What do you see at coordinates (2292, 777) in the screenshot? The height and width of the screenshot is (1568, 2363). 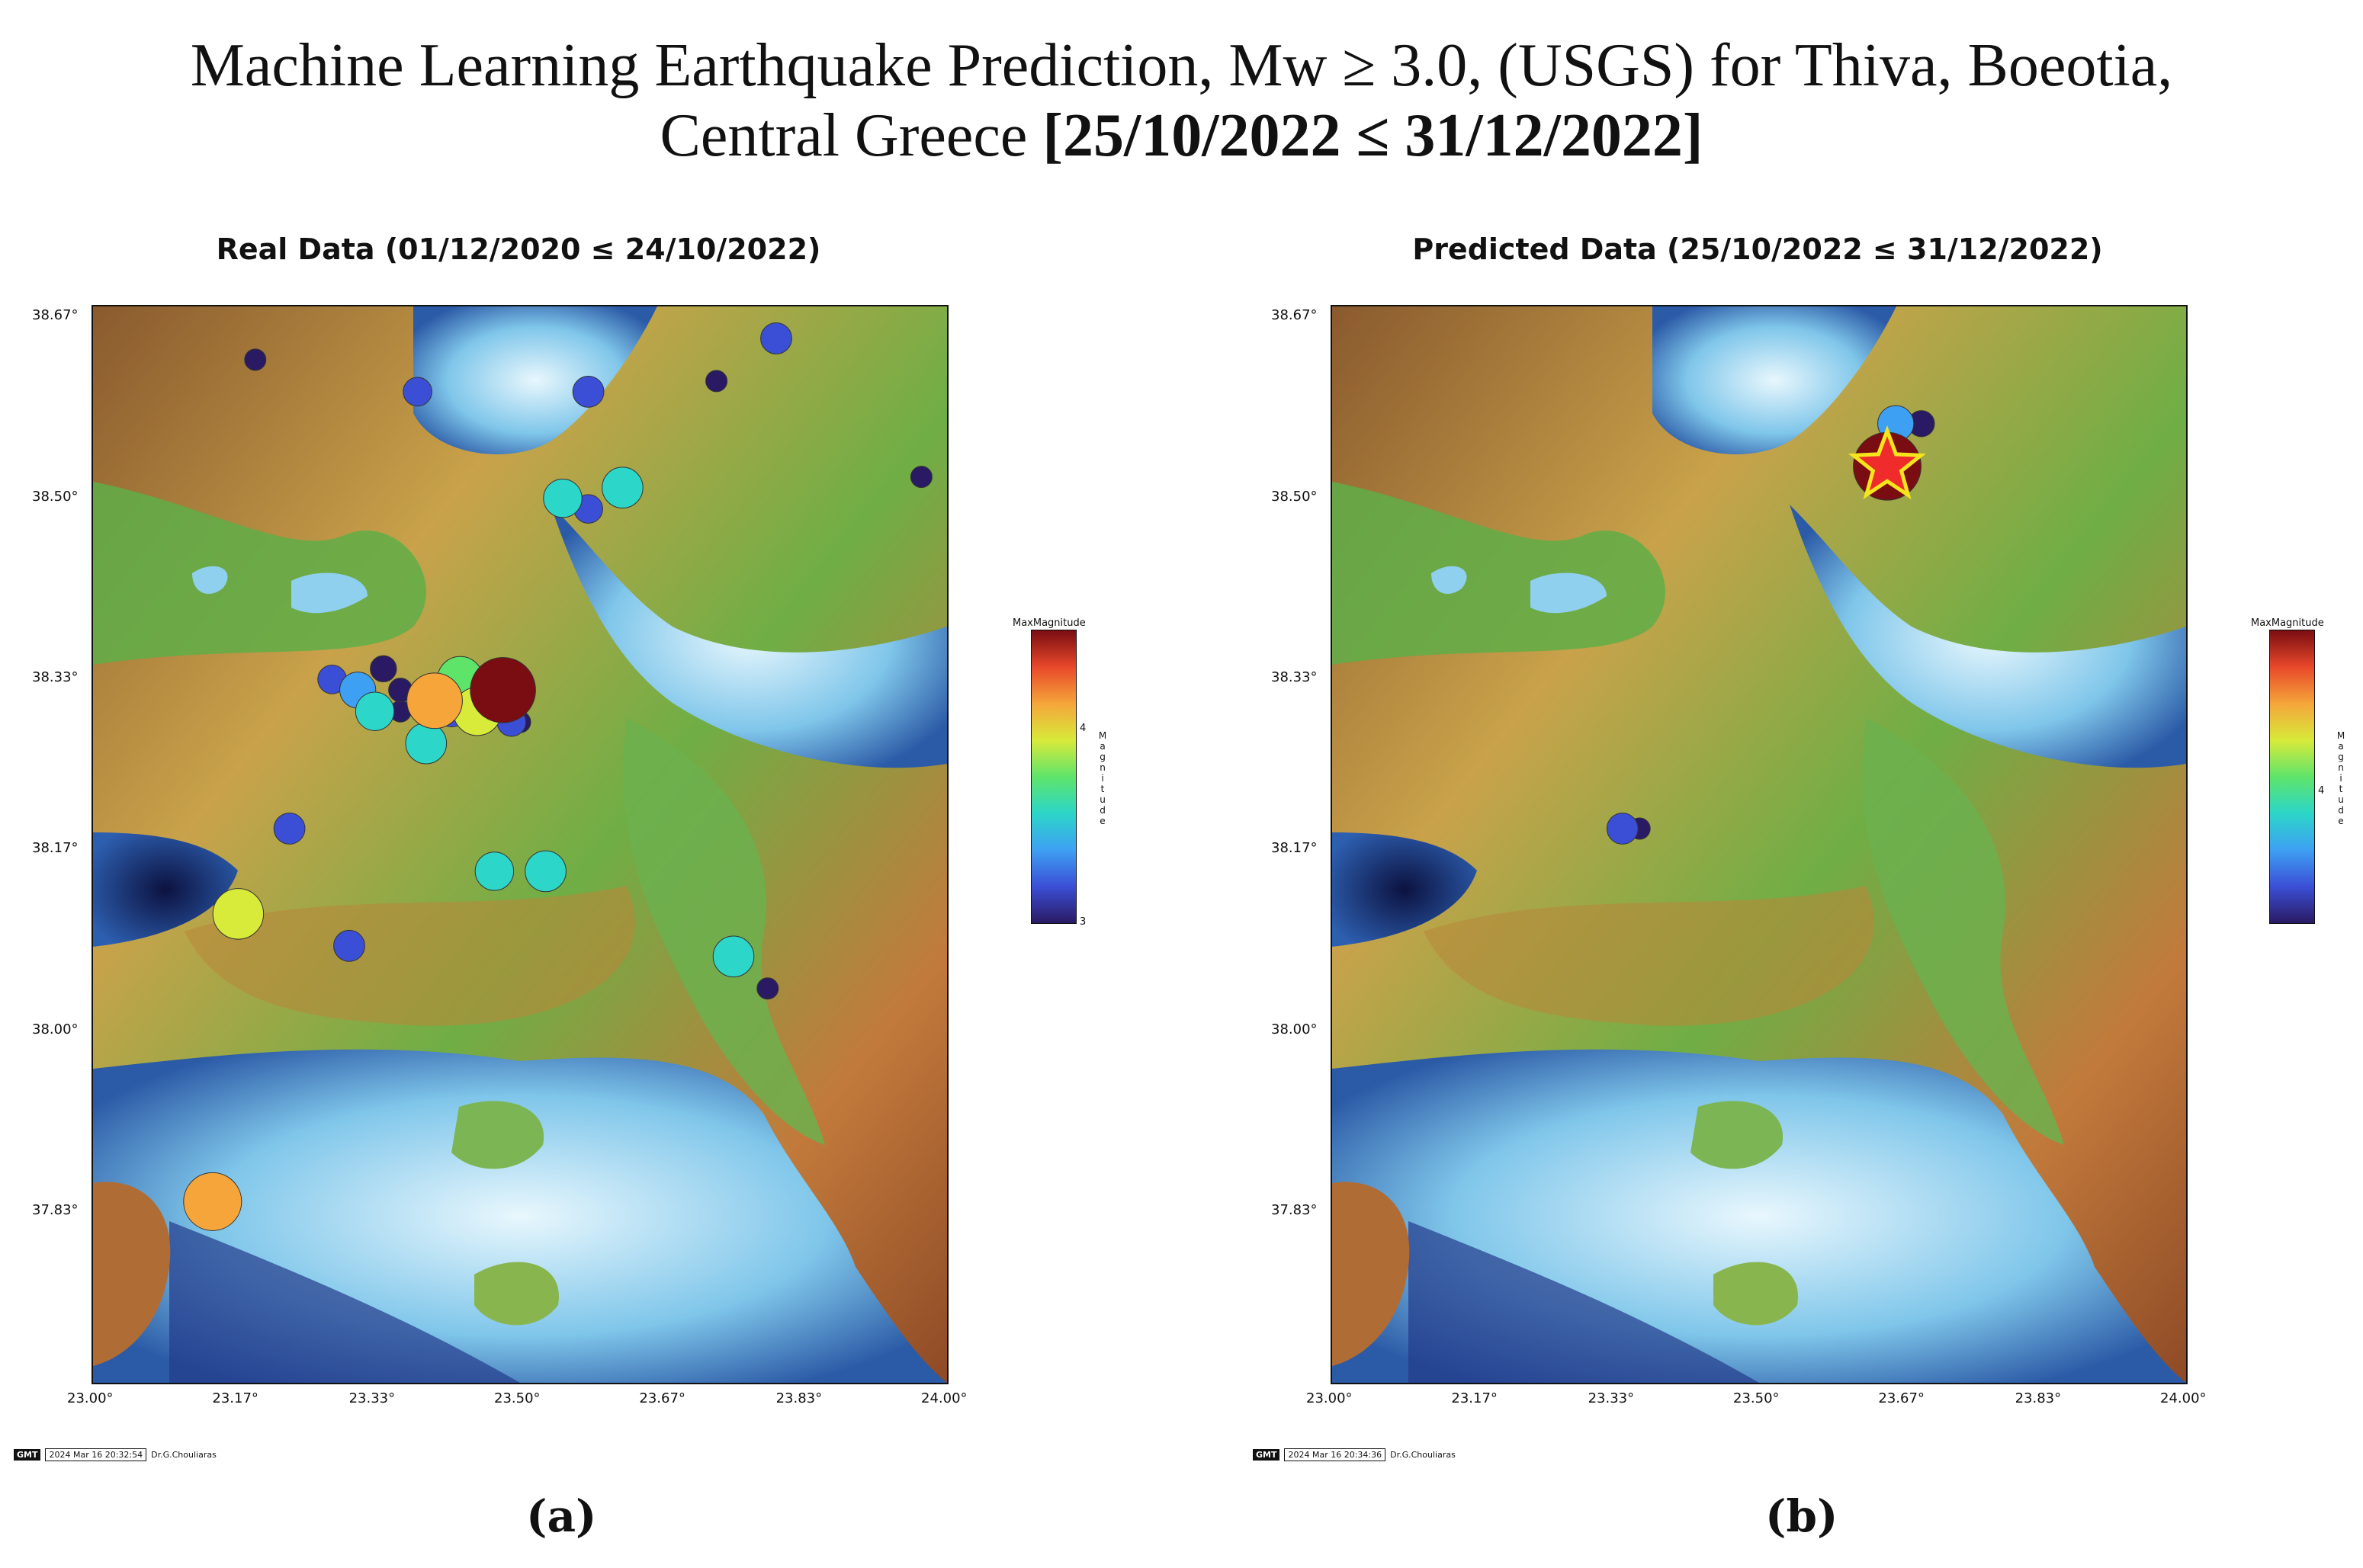 I see `panel-b-colorbar` at bounding box center [2292, 777].